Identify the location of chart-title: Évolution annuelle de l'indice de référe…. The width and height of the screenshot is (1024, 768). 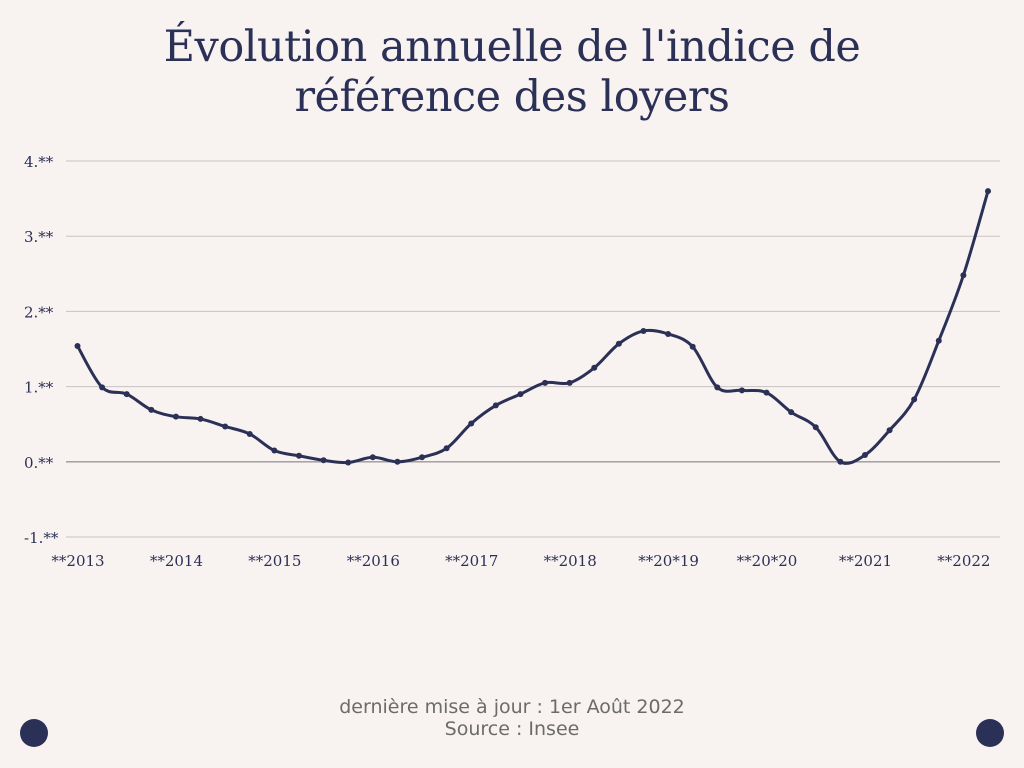
(512, 72).